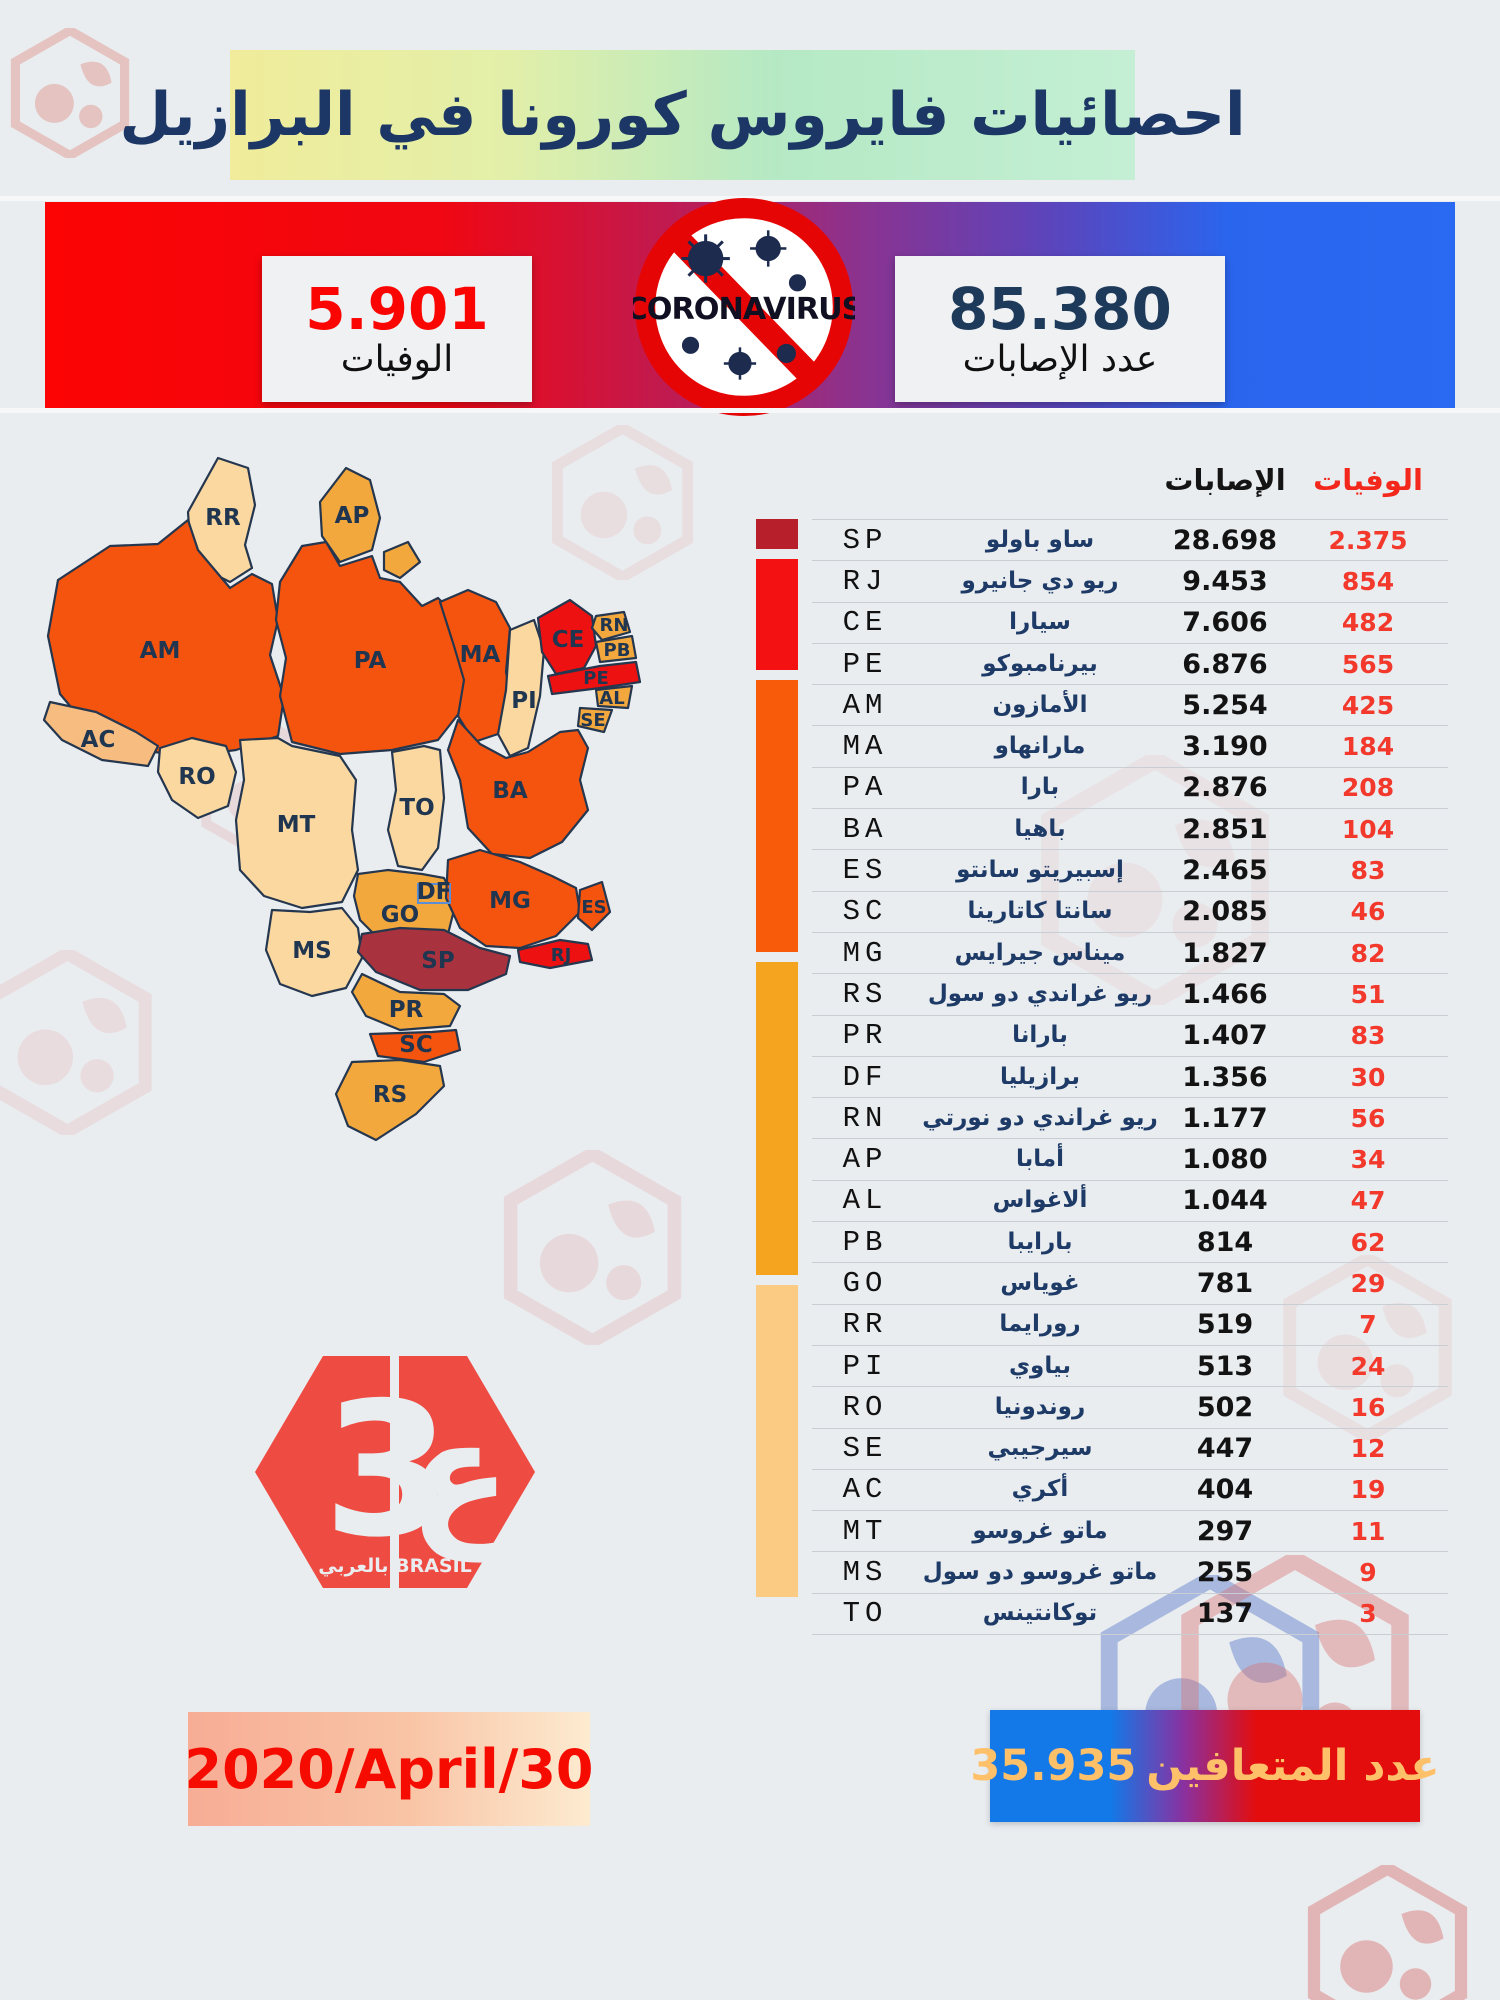 This screenshot has height=2000, width=1500. What do you see at coordinates (1040, 993) in the screenshot?
I see `state-name-ar: ريو غراندي دو سول` at bounding box center [1040, 993].